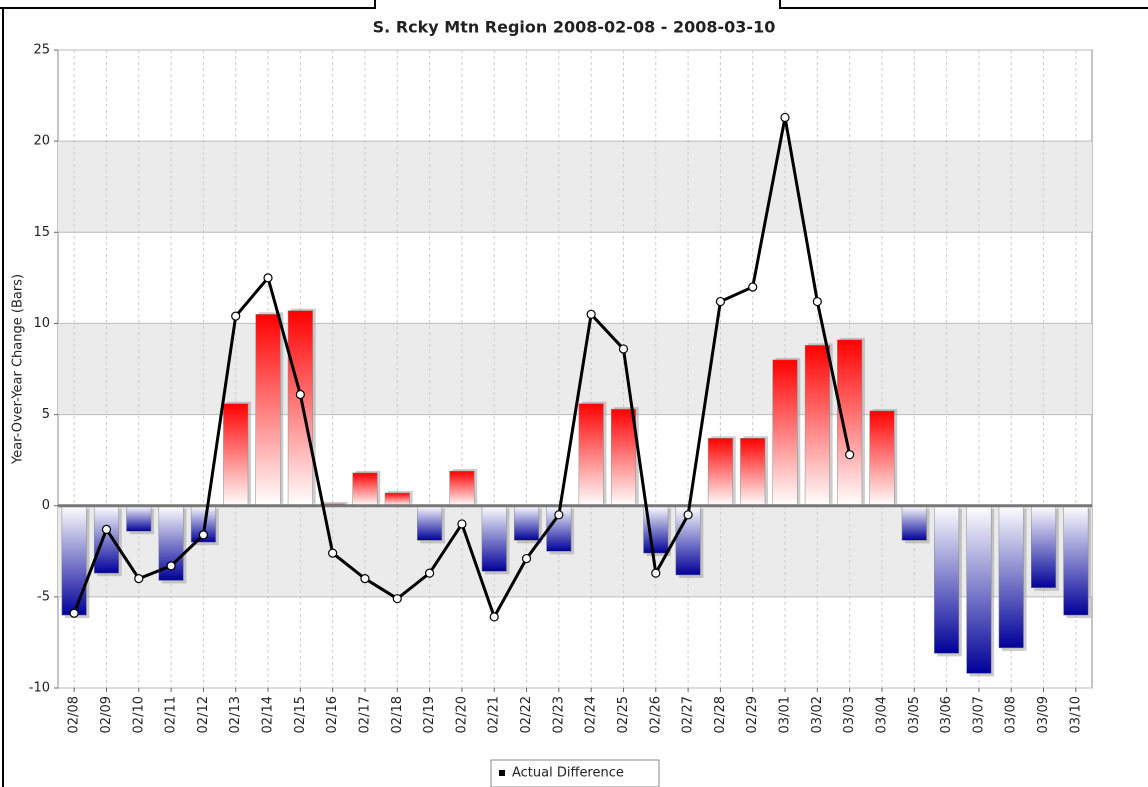 This screenshot has height=787, width=1148. Describe the element at coordinates (235, 714) in the screenshot. I see `x-tick-label: 02/13` at that location.